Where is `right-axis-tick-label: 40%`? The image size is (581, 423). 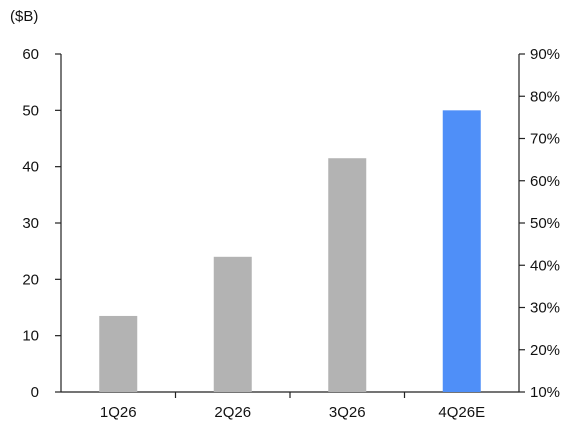 right-axis-tick-label: 40% is located at coordinates (545, 265).